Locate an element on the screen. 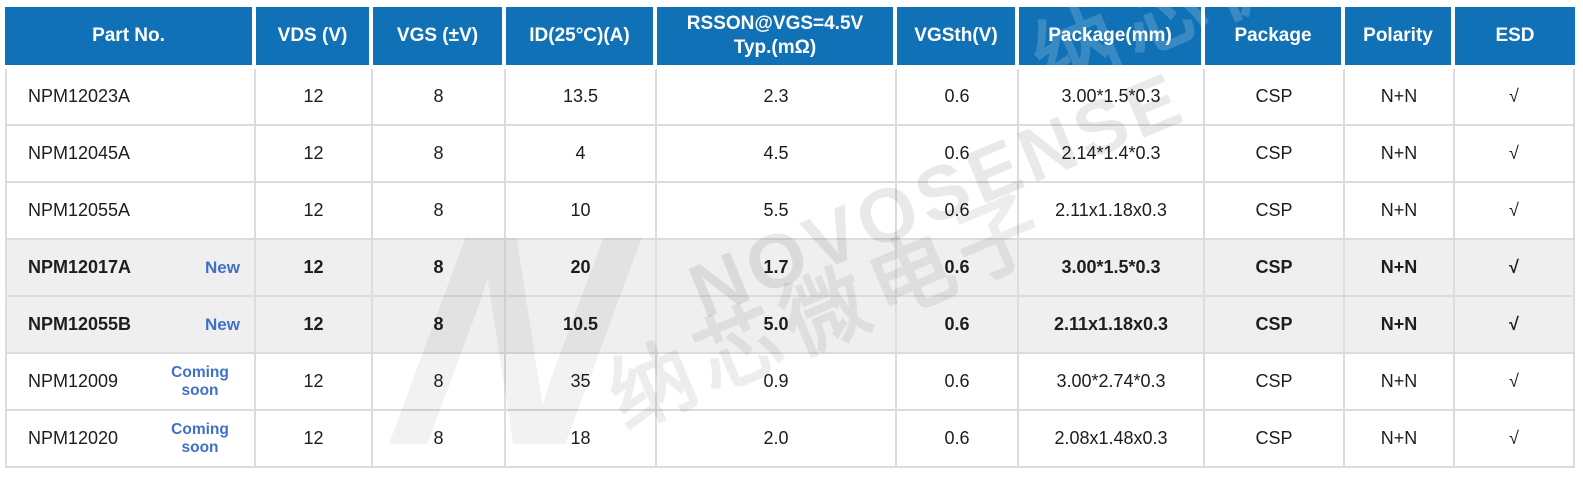 This screenshot has height=487, width=1583. cell-rsson: 2.0 is located at coordinates (777, 439).